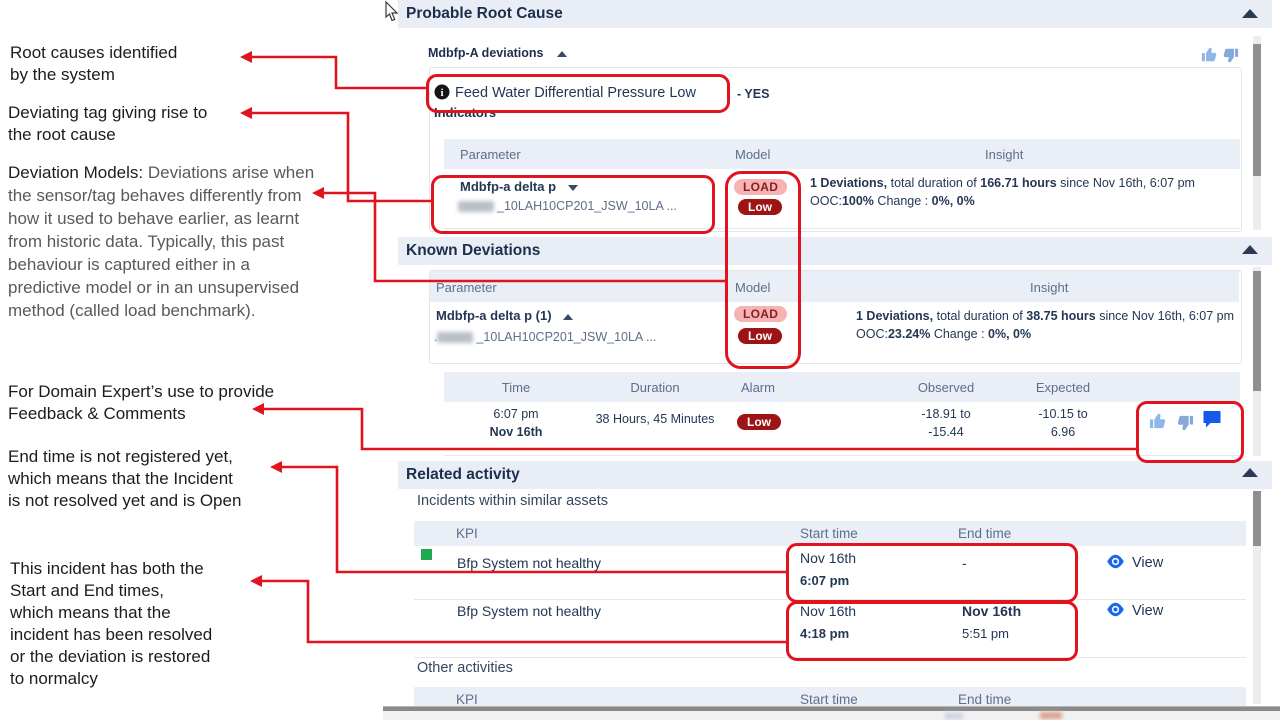 This screenshot has width=1280, height=720. Describe the element at coordinates (426, 554) in the screenshot. I see `kpi-status-icon` at that location.